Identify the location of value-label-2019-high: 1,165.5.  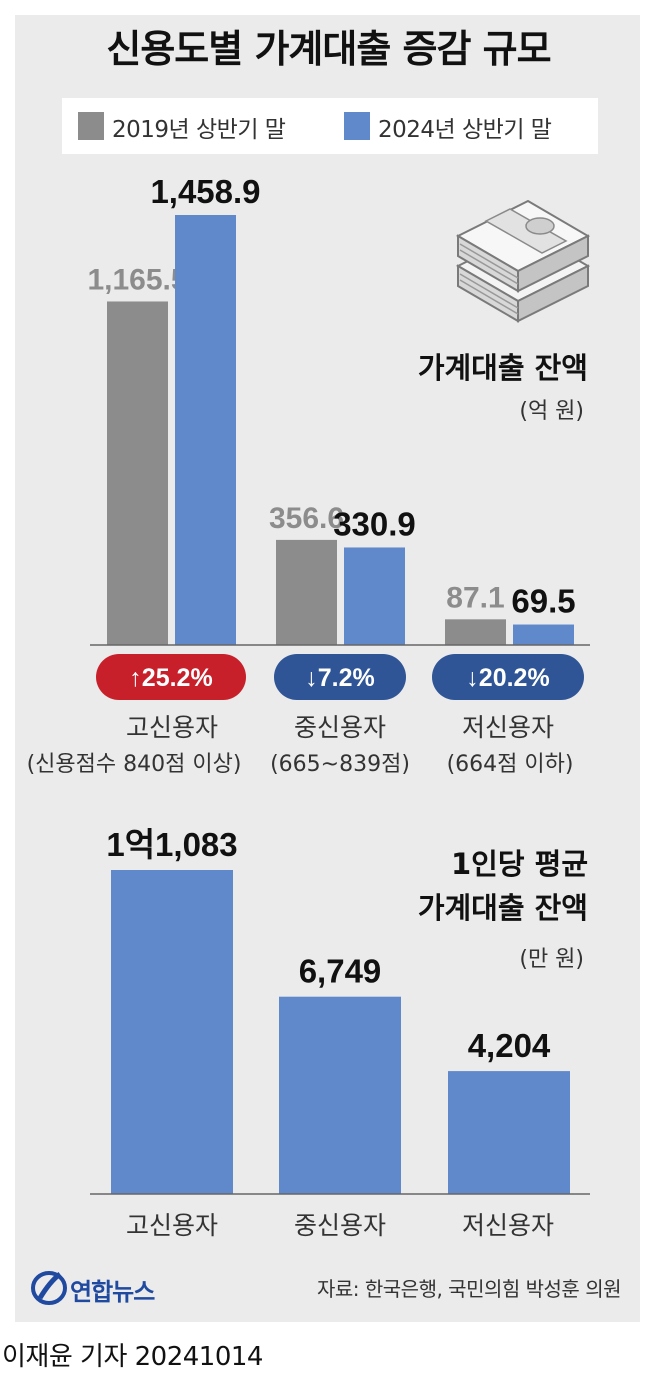
(137, 279).